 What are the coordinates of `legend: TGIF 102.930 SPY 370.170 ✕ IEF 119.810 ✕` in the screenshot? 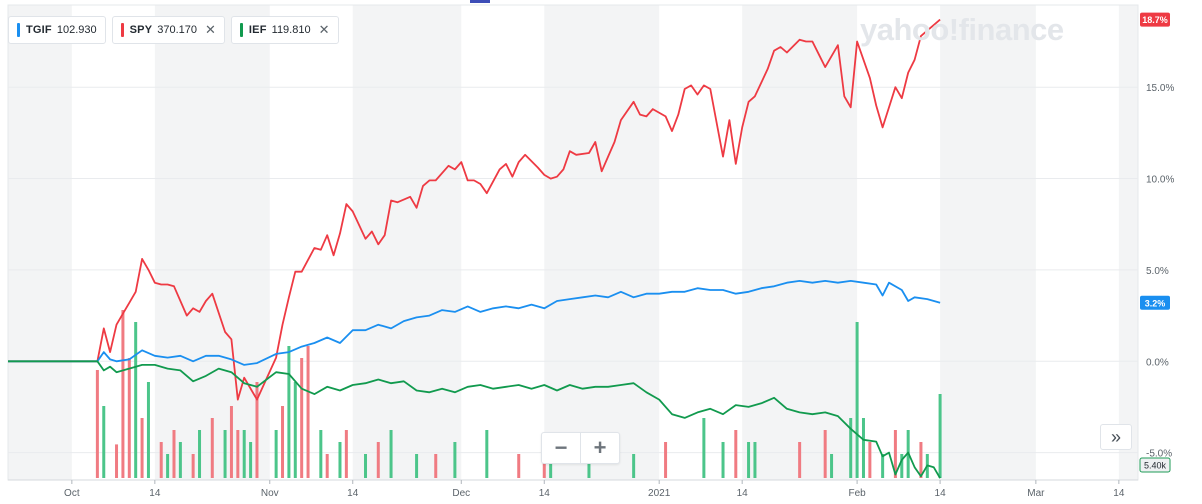 It's located at (173, 30).